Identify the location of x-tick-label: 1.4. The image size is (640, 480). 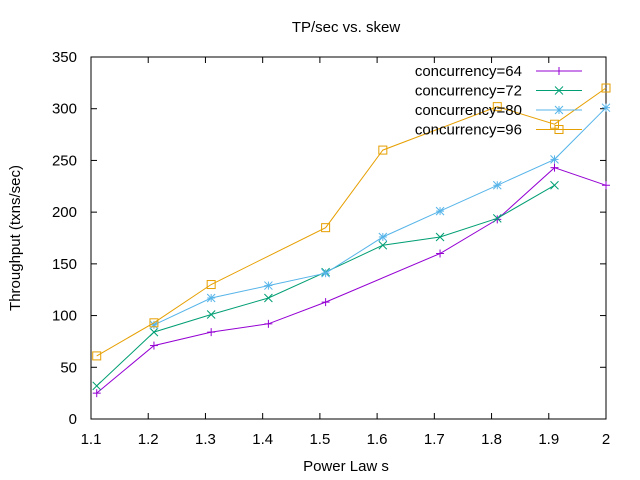
(262, 439).